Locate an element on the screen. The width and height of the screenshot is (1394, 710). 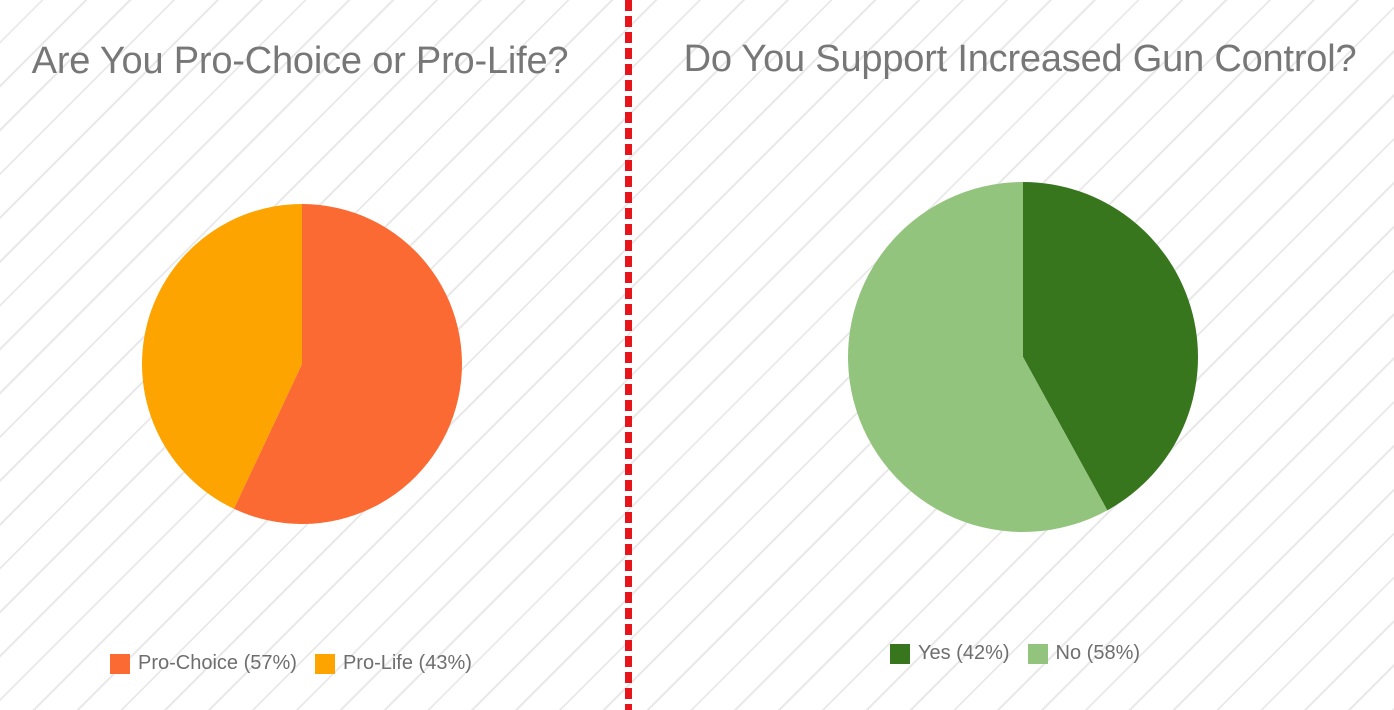
chart-legend: Yes (42%) No (58%) is located at coordinates (1015, 653).